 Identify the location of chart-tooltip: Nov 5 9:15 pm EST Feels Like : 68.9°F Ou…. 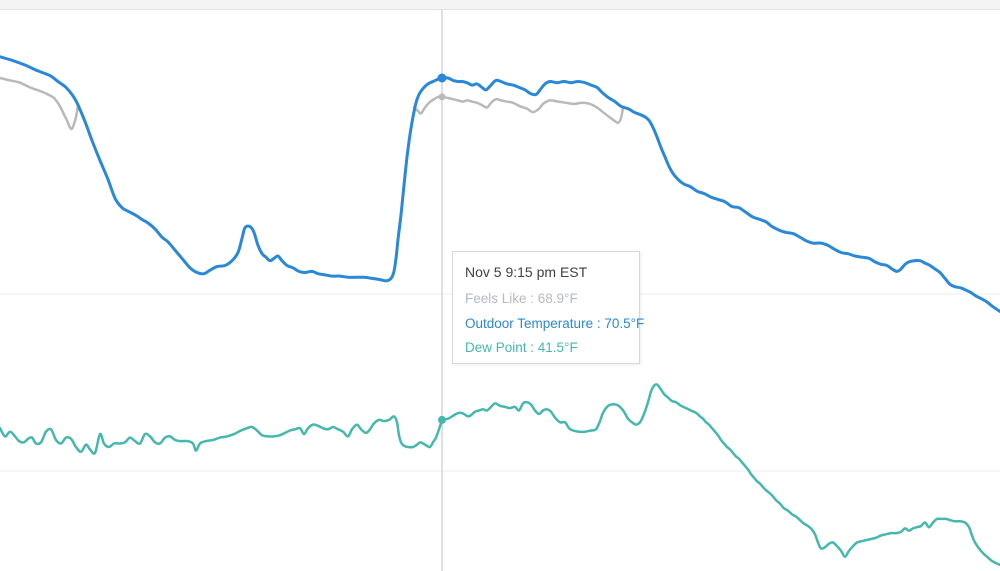
(548, 307).